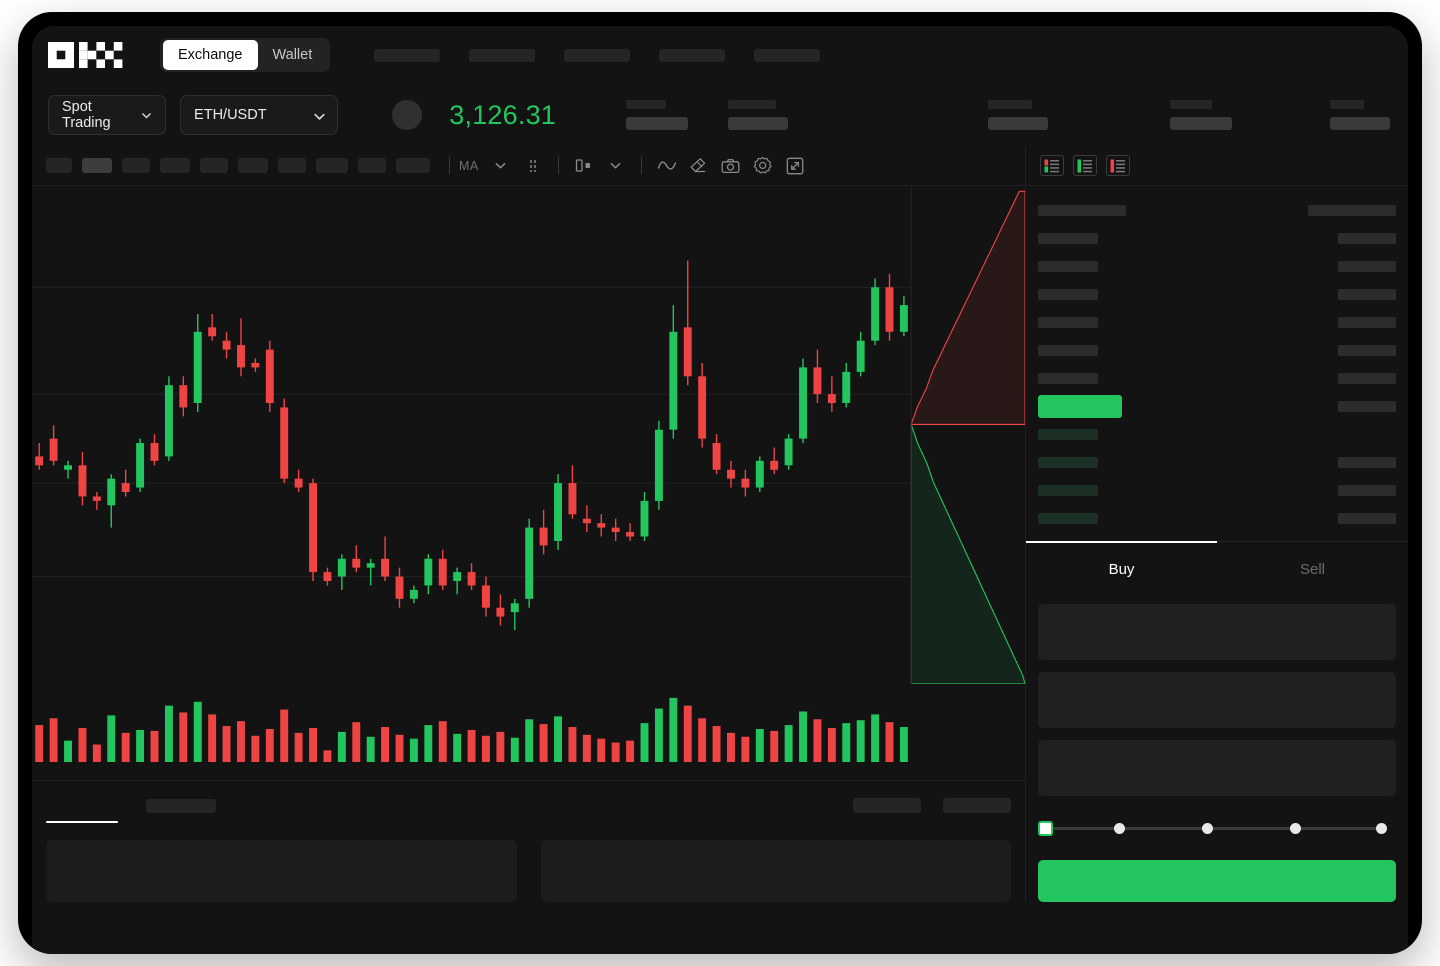 The height and width of the screenshot is (966, 1440). What do you see at coordinates (230, 115) in the screenshot?
I see `trading-pair-label: ETH/USDT` at bounding box center [230, 115].